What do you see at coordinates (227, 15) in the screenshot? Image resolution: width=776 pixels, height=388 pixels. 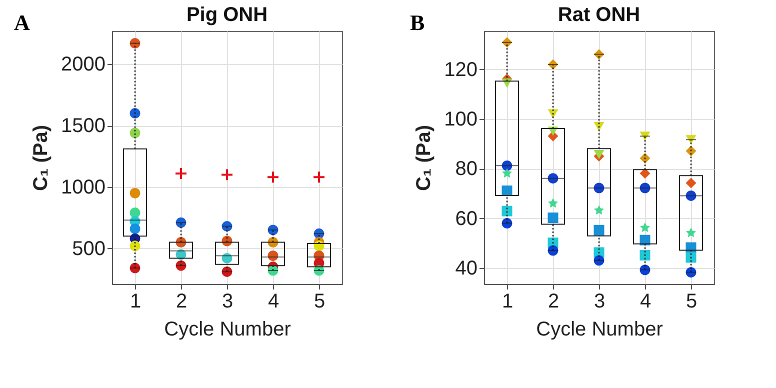 I see `chart-title: Pig ONH` at bounding box center [227, 15].